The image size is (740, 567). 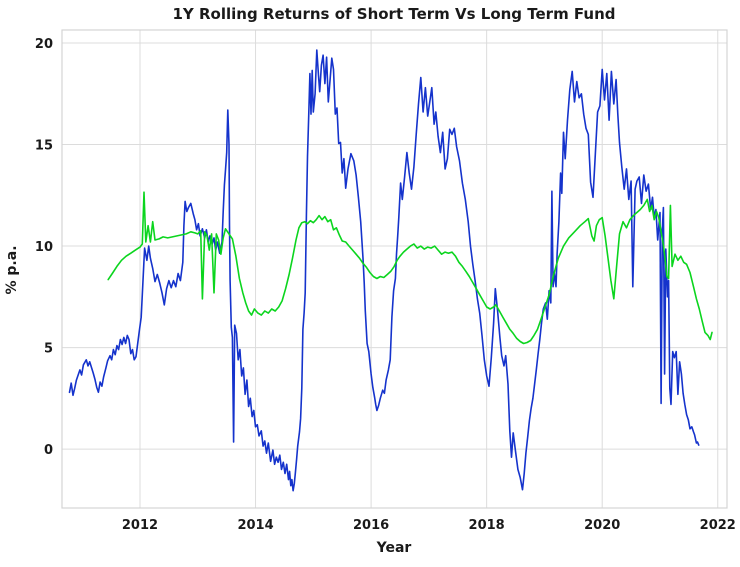 I want to click on y-tick-label: 20, so click(x=44, y=44).